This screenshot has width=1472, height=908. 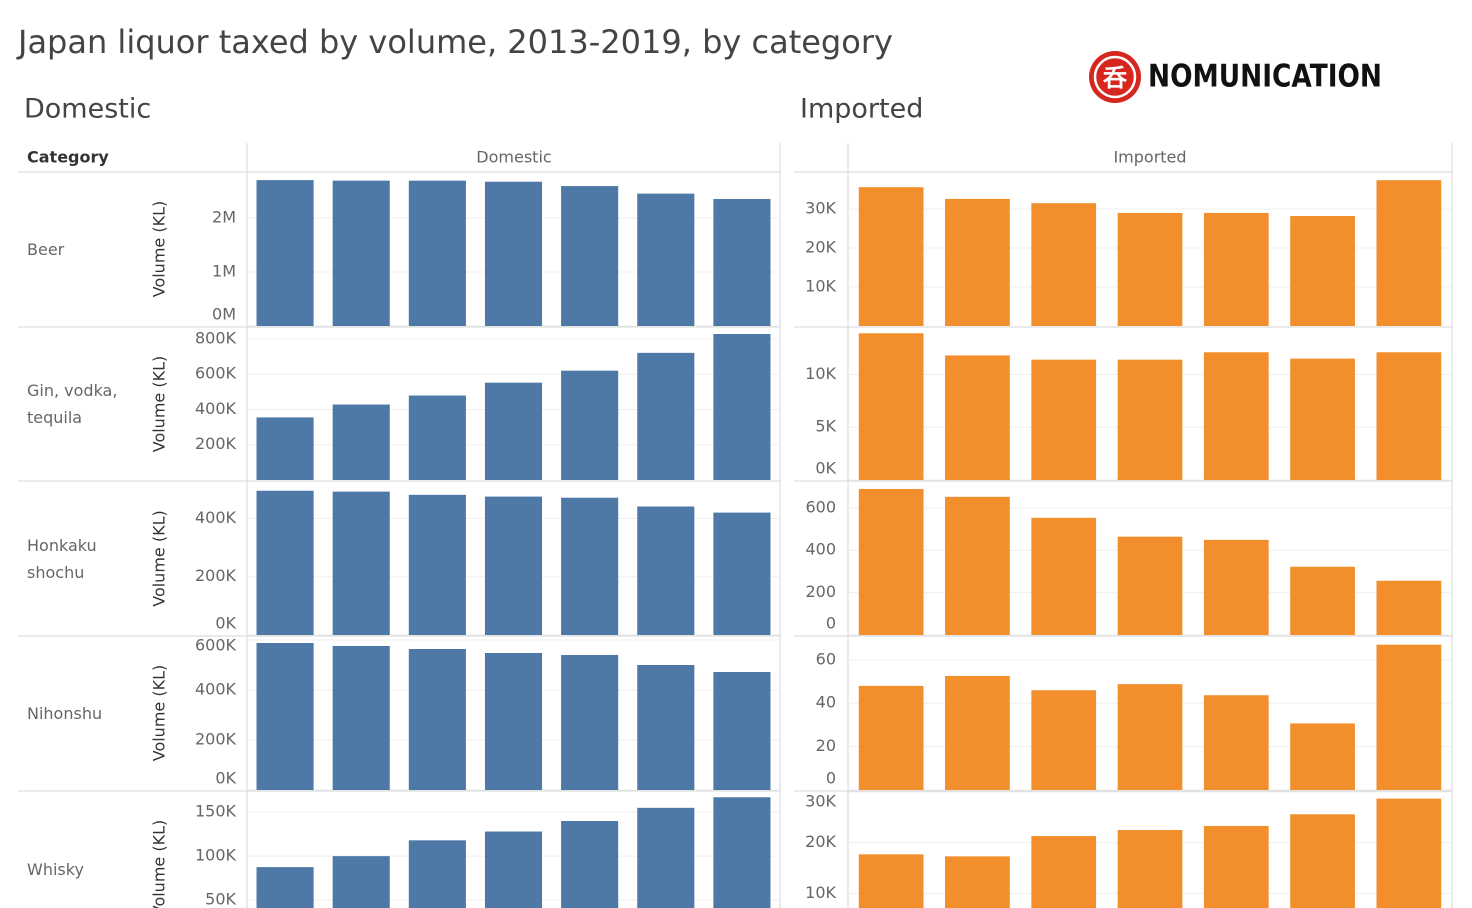 I want to click on y-tick-label: 40, so click(x=826, y=702).